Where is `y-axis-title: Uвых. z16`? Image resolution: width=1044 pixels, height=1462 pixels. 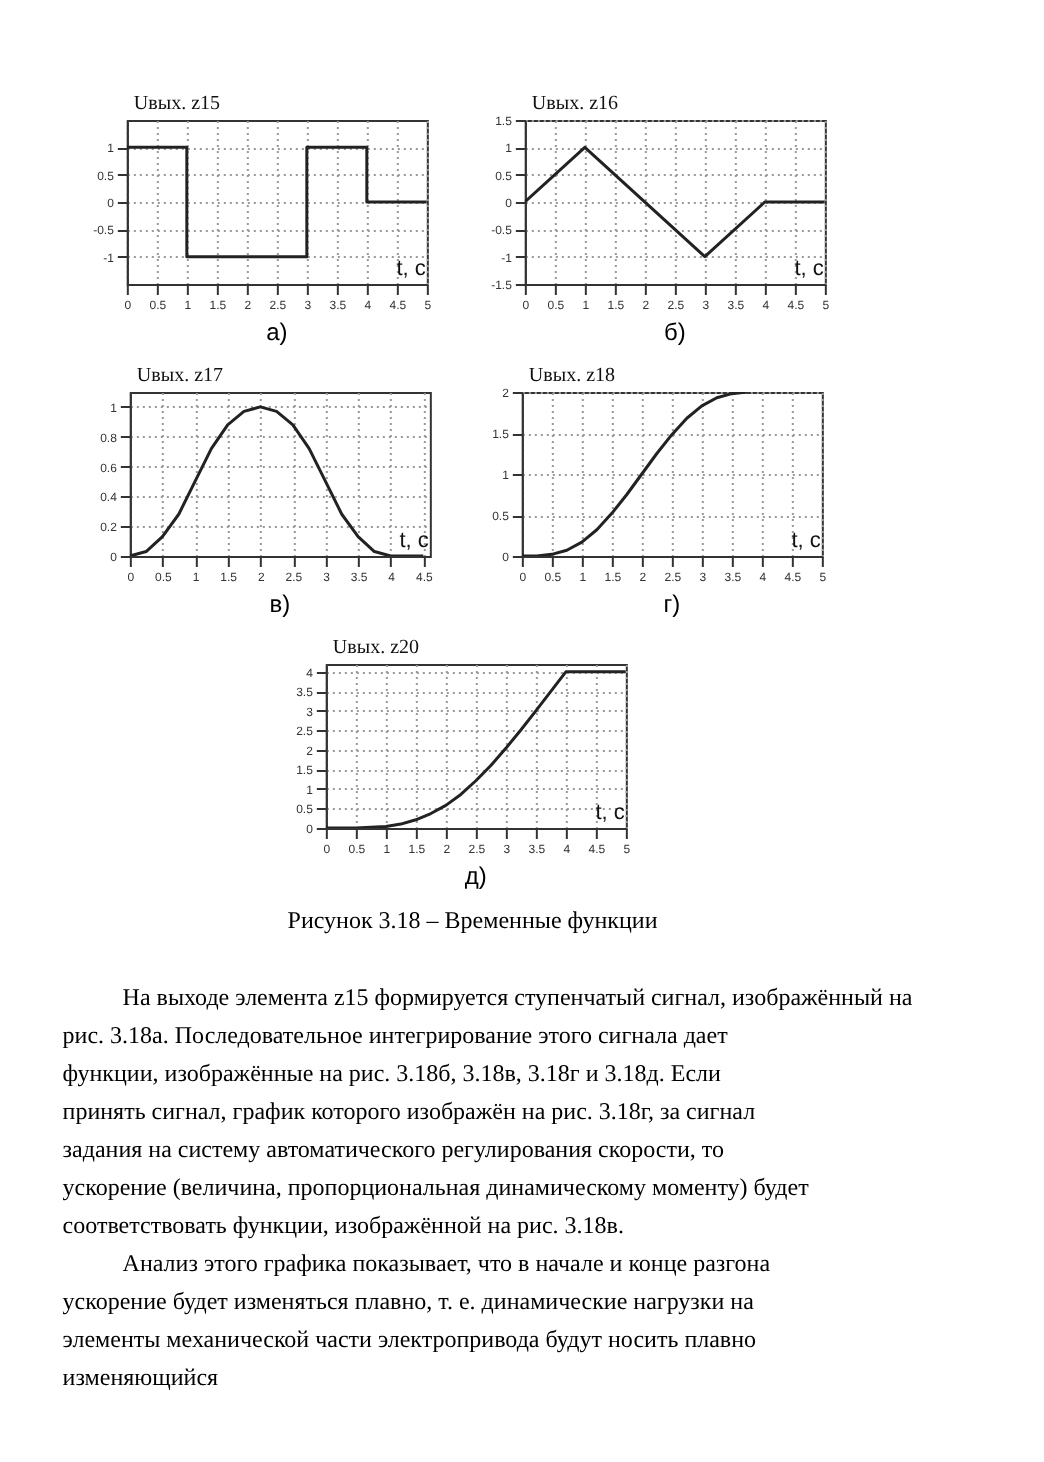 y-axis-title: Uвых. z16 is located at coordinates (575, 104).